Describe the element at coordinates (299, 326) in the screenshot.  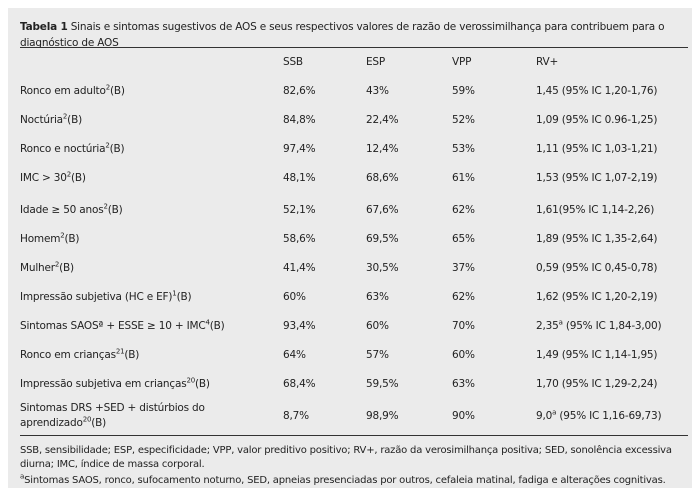
I see `ssb-value: 93,4%` at that location.